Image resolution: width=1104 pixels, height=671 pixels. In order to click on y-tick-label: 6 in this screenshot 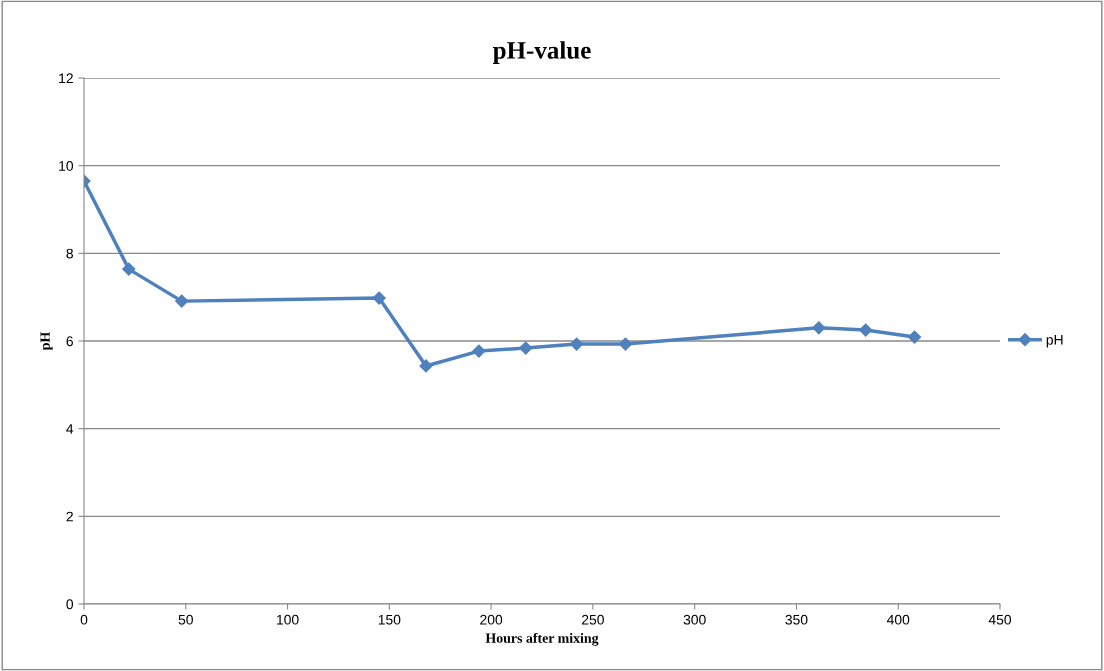, I will do `click(69, 341)`.